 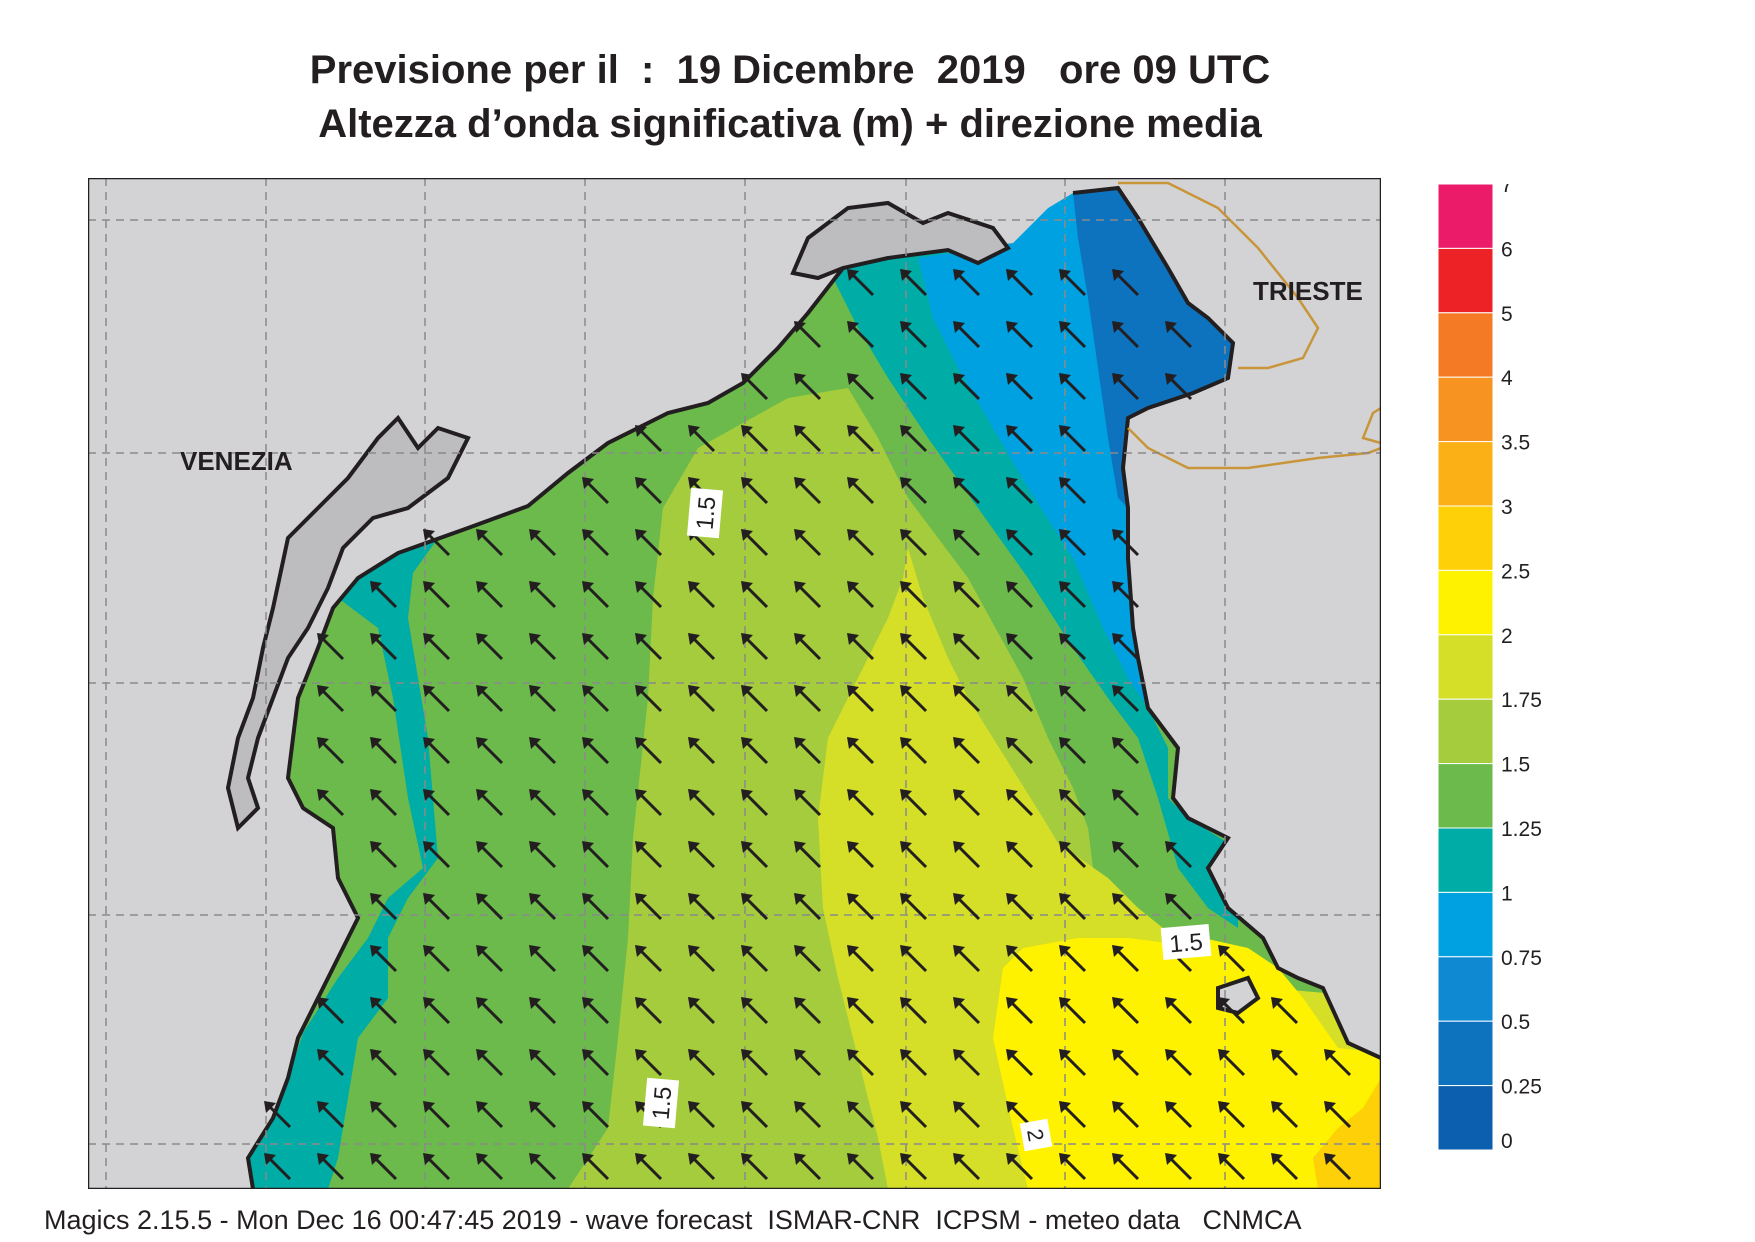 I want to click on legend-label: 6, so click(x=1507, y=249).